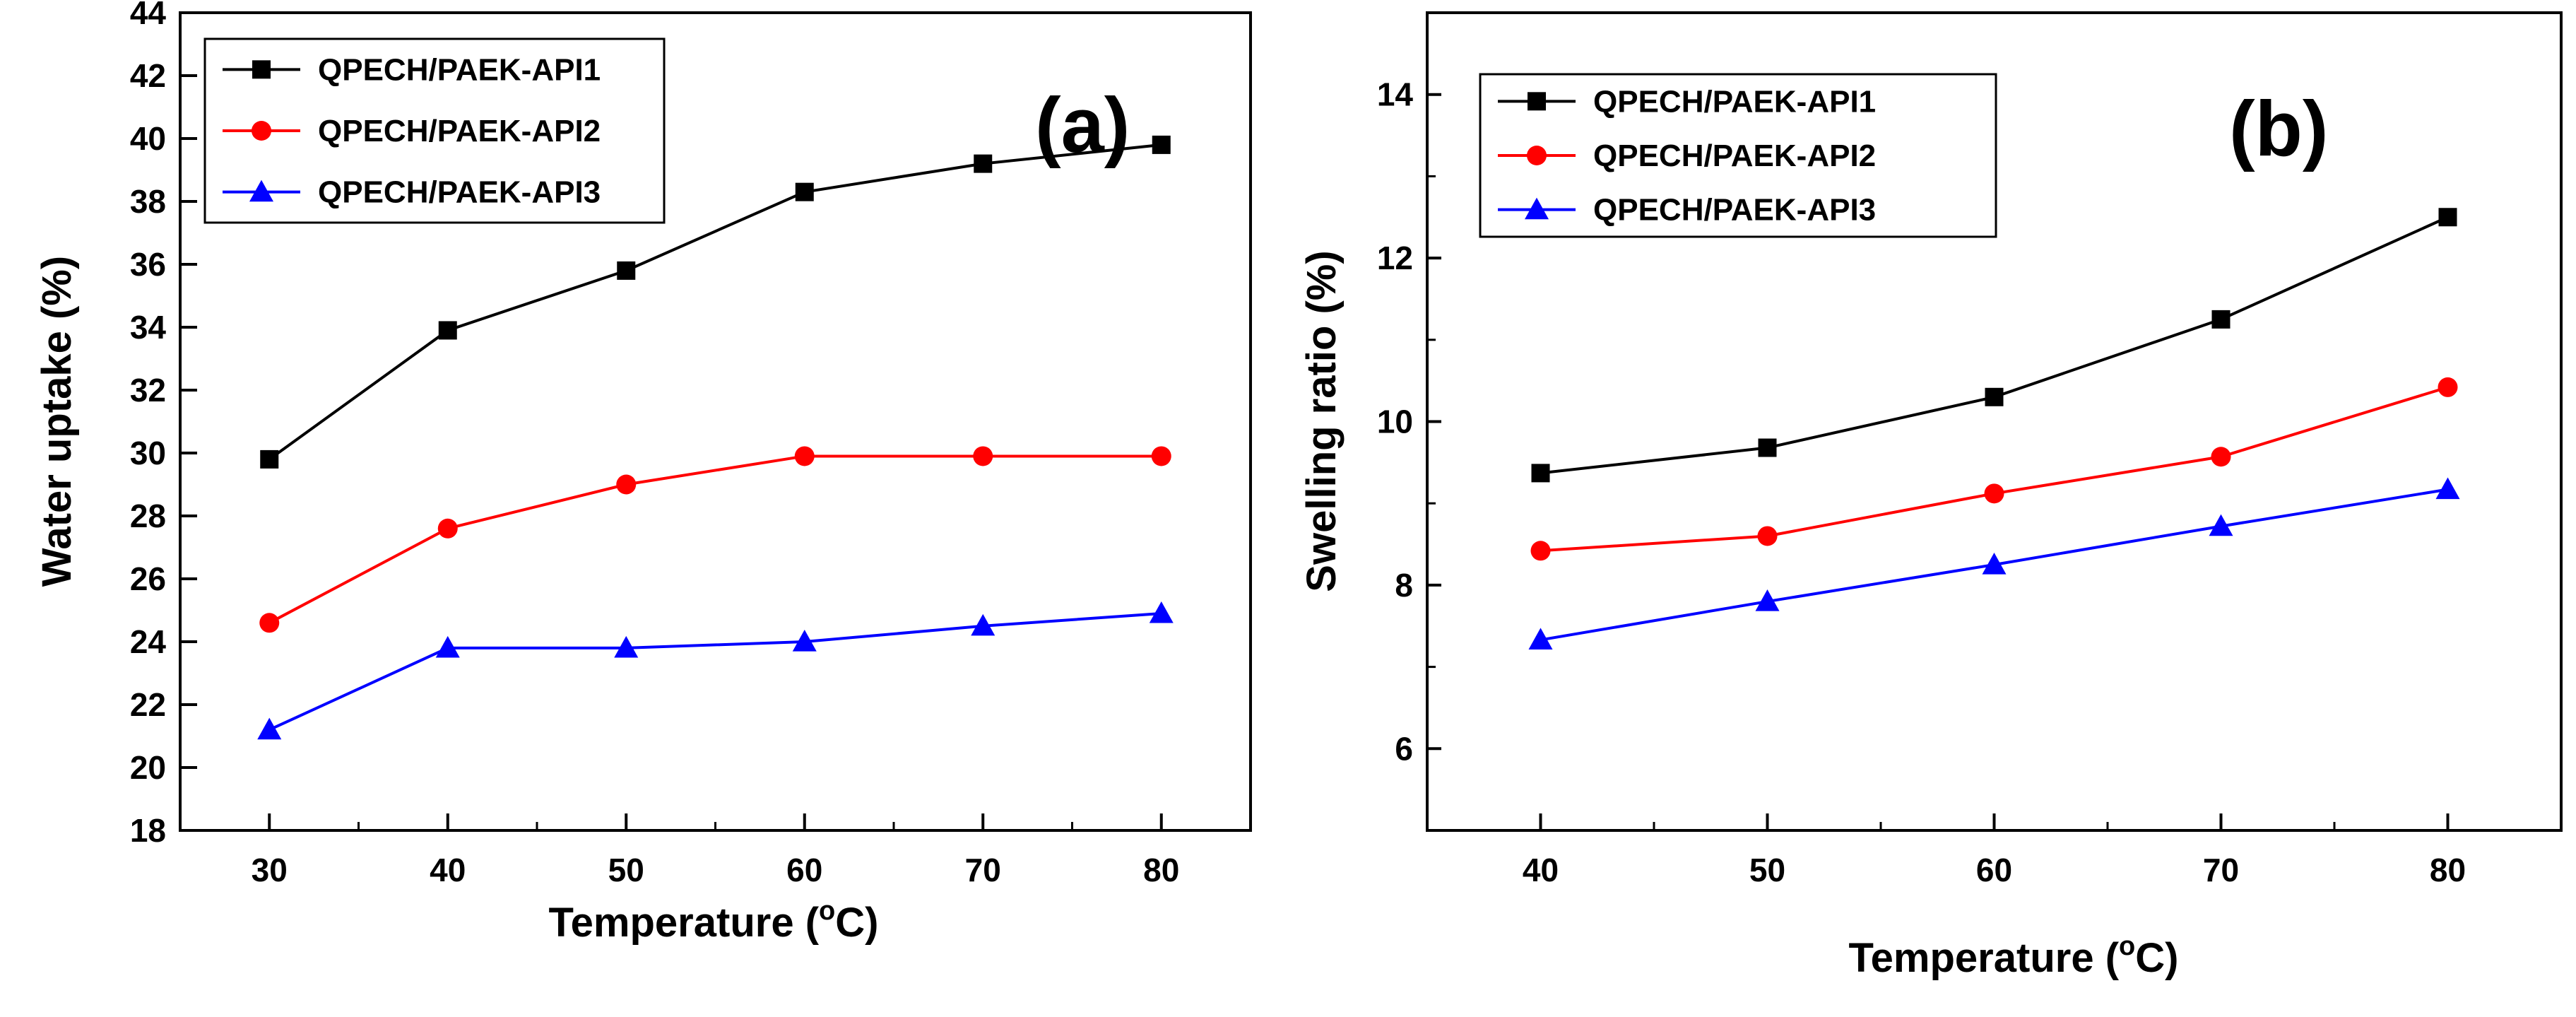  What do you see at coordinates (1395, 258) in the screenshot?
I see `y-tick-label: 12` at bounding box center [1395, 258].